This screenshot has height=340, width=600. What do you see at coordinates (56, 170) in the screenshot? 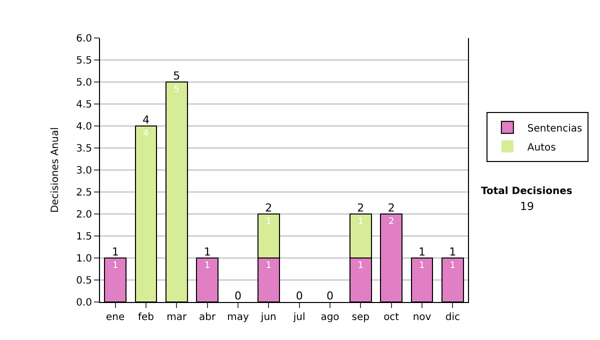
I see `y-axis-title: Decisiones Anual` at bounding box center [56, 170].